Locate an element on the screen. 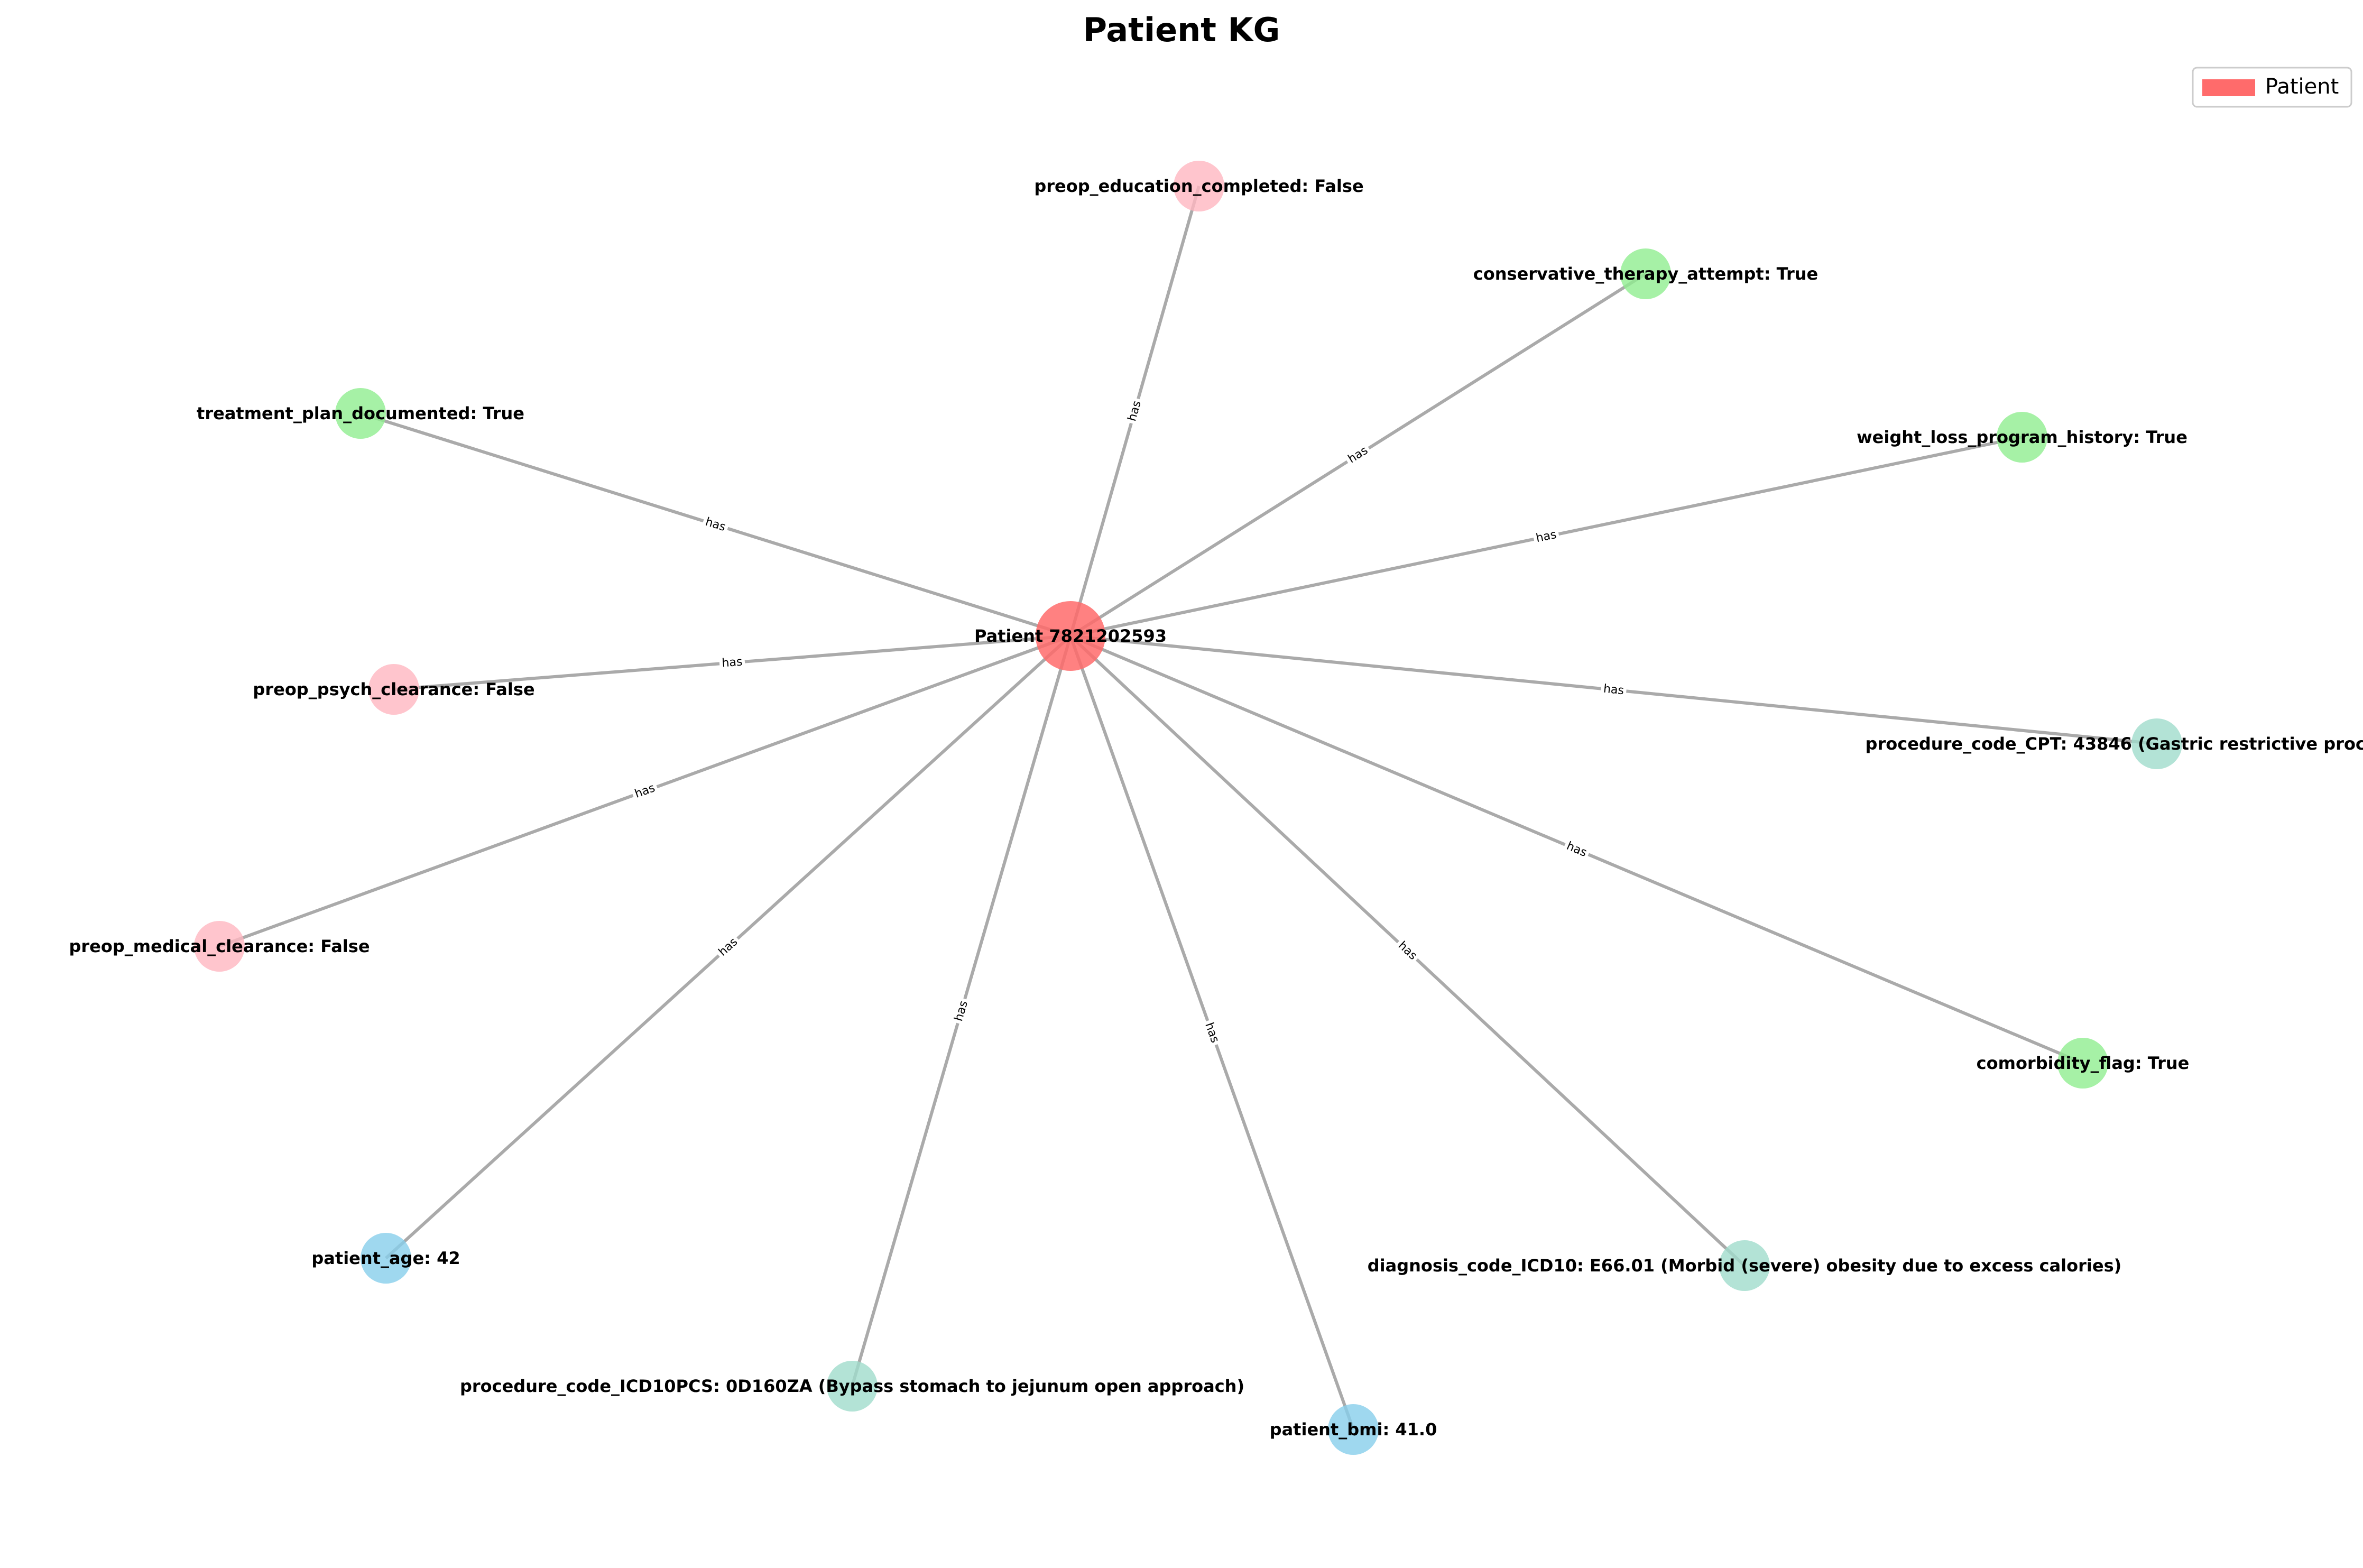 The image size is (2363, 1568). node-weight_loss is located at coordinates (2022, 437).